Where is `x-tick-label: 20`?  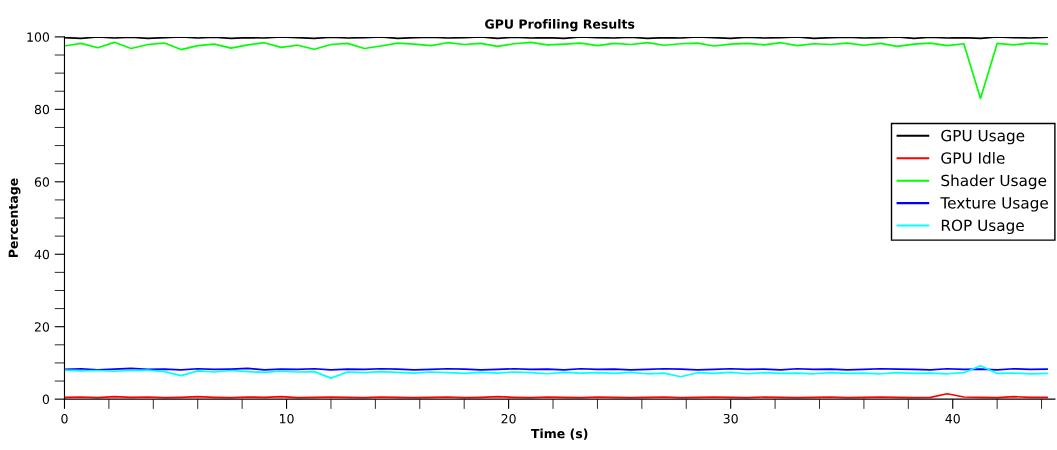 x-tick-label: 20 is located at coordinates (508, 418).